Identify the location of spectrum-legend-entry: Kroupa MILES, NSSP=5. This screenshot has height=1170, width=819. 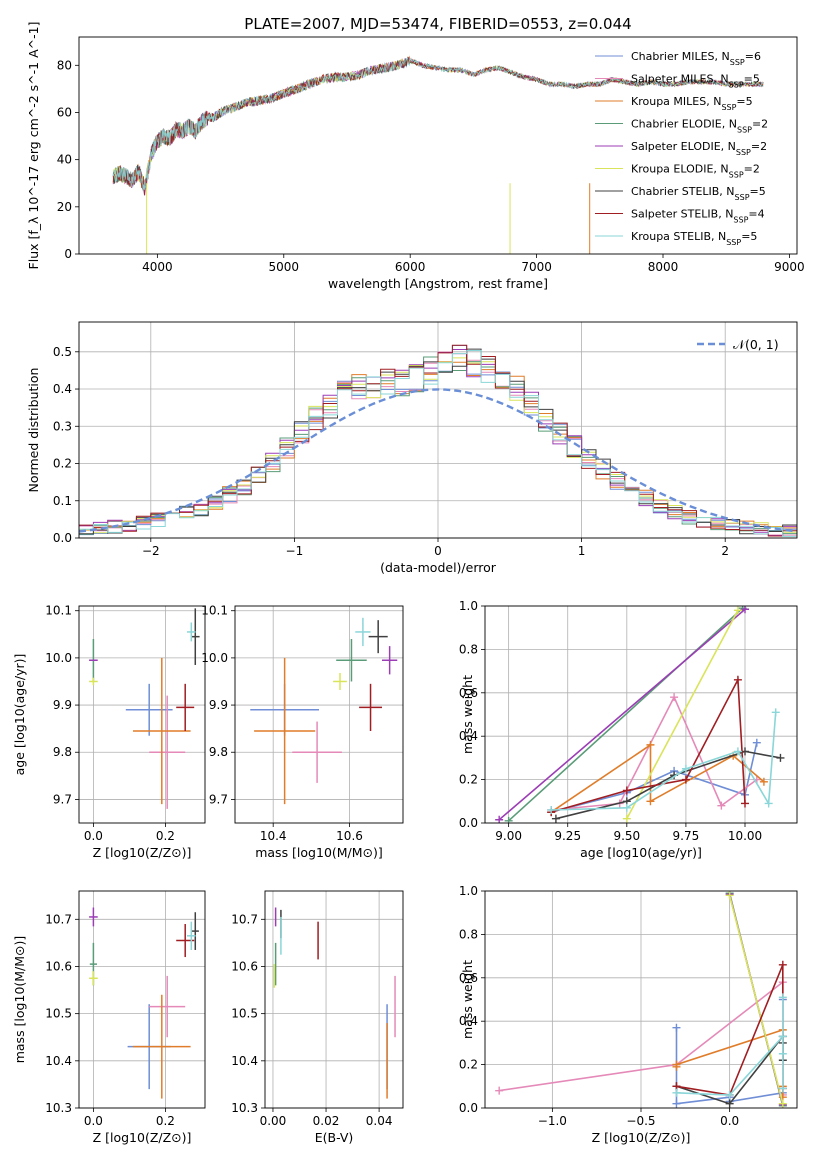
(692, 103).